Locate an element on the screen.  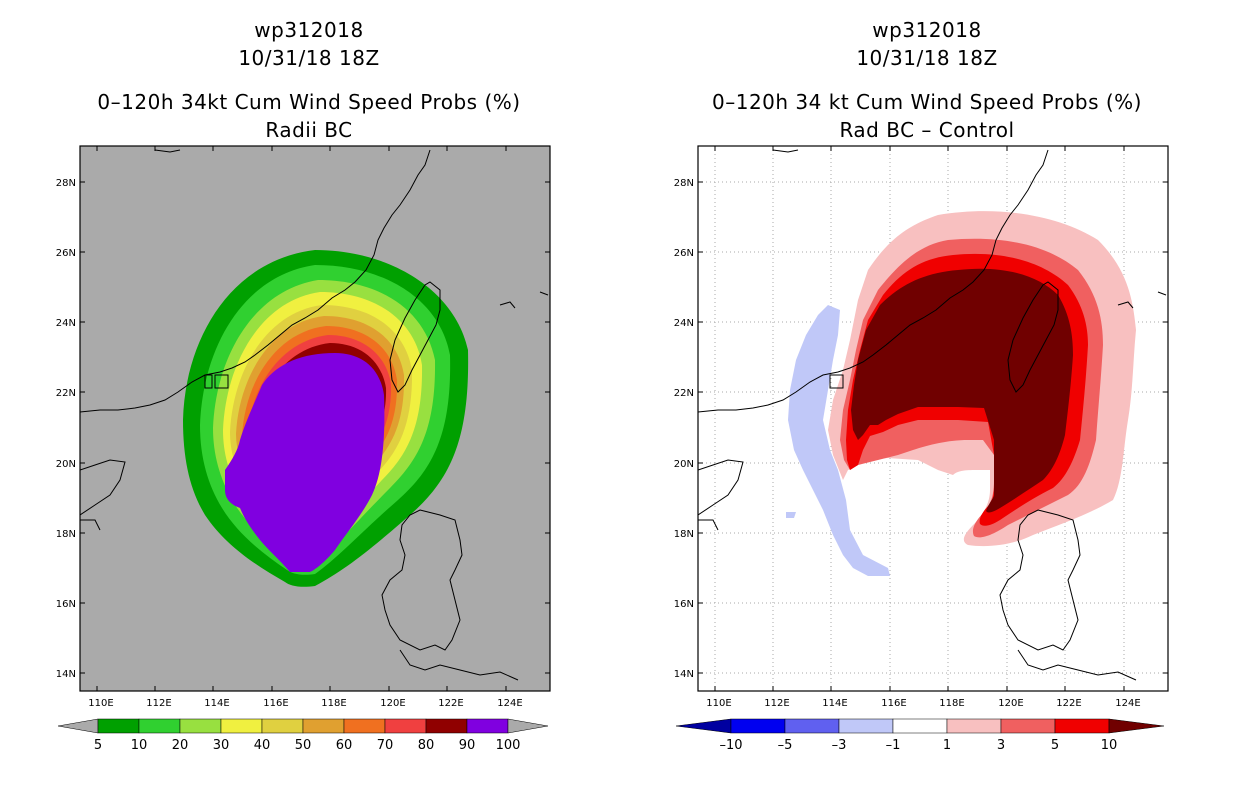
left-colorbar-label: 40 is located at coordinates (262, 745).